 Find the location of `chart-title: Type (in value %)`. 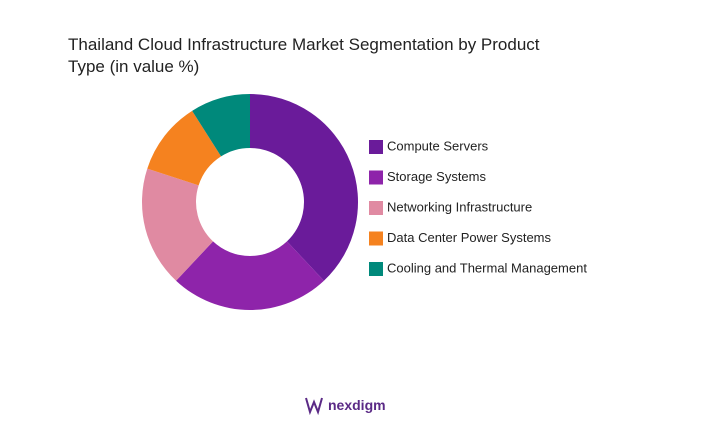

chart-title: Type (in value %) is located at coordinates (133, 66).